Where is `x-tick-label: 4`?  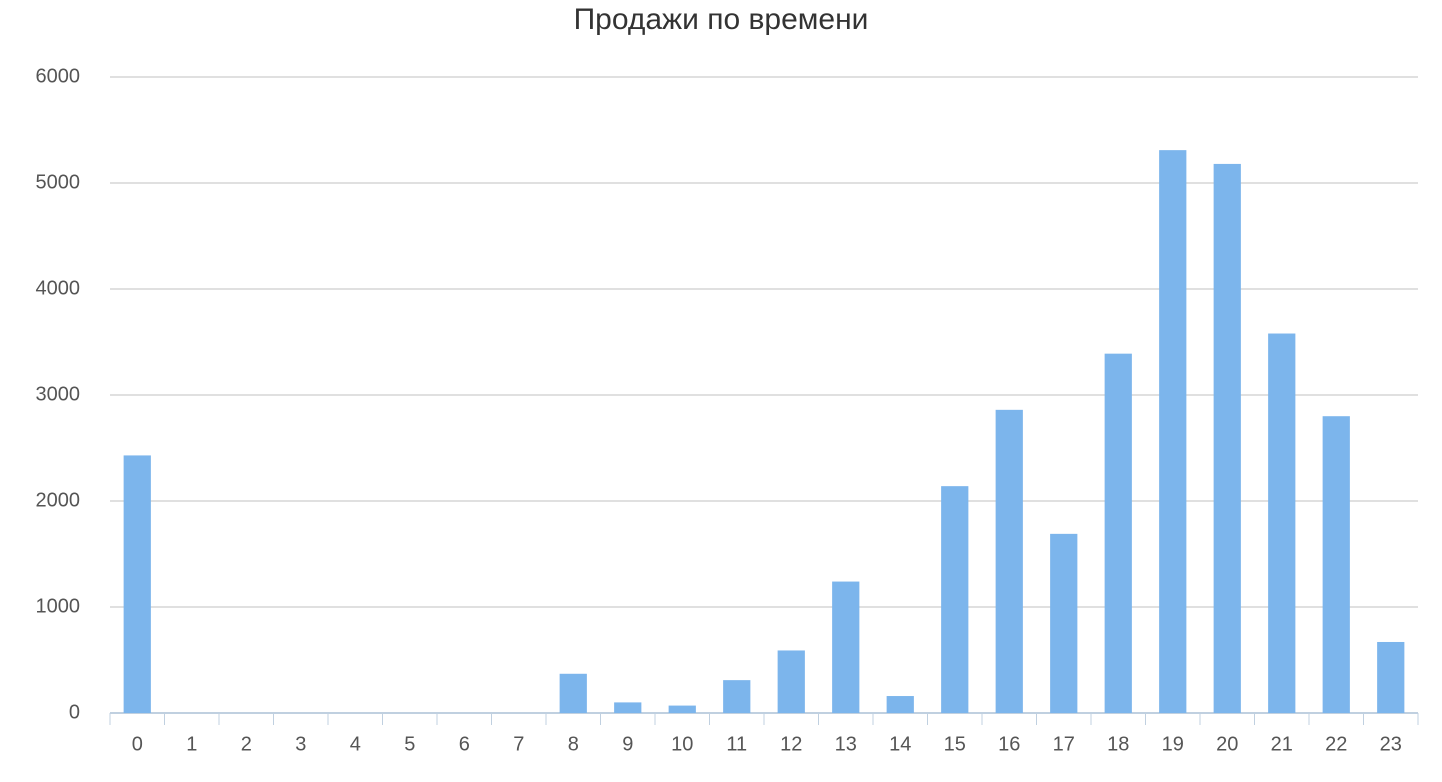
x-tick-label: 4 is located at coordinates (355, 744).